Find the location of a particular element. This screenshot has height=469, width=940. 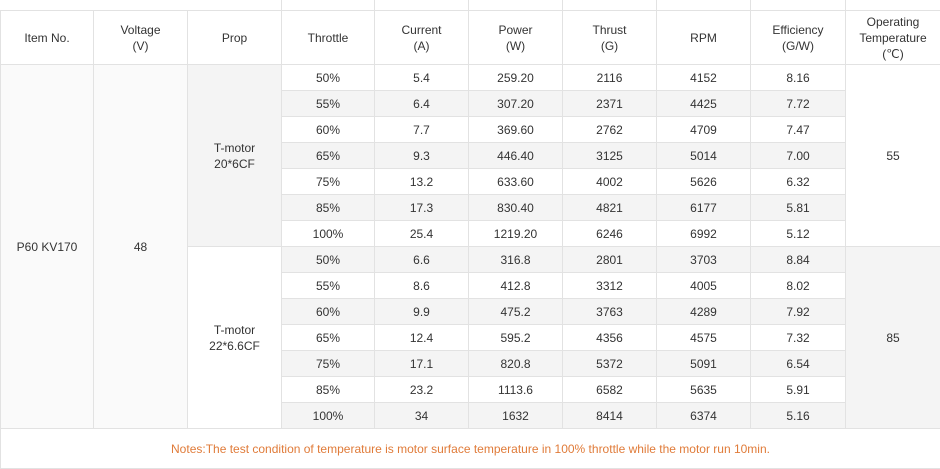

header-cell: Current (A) is located at coordinates (421, 37).